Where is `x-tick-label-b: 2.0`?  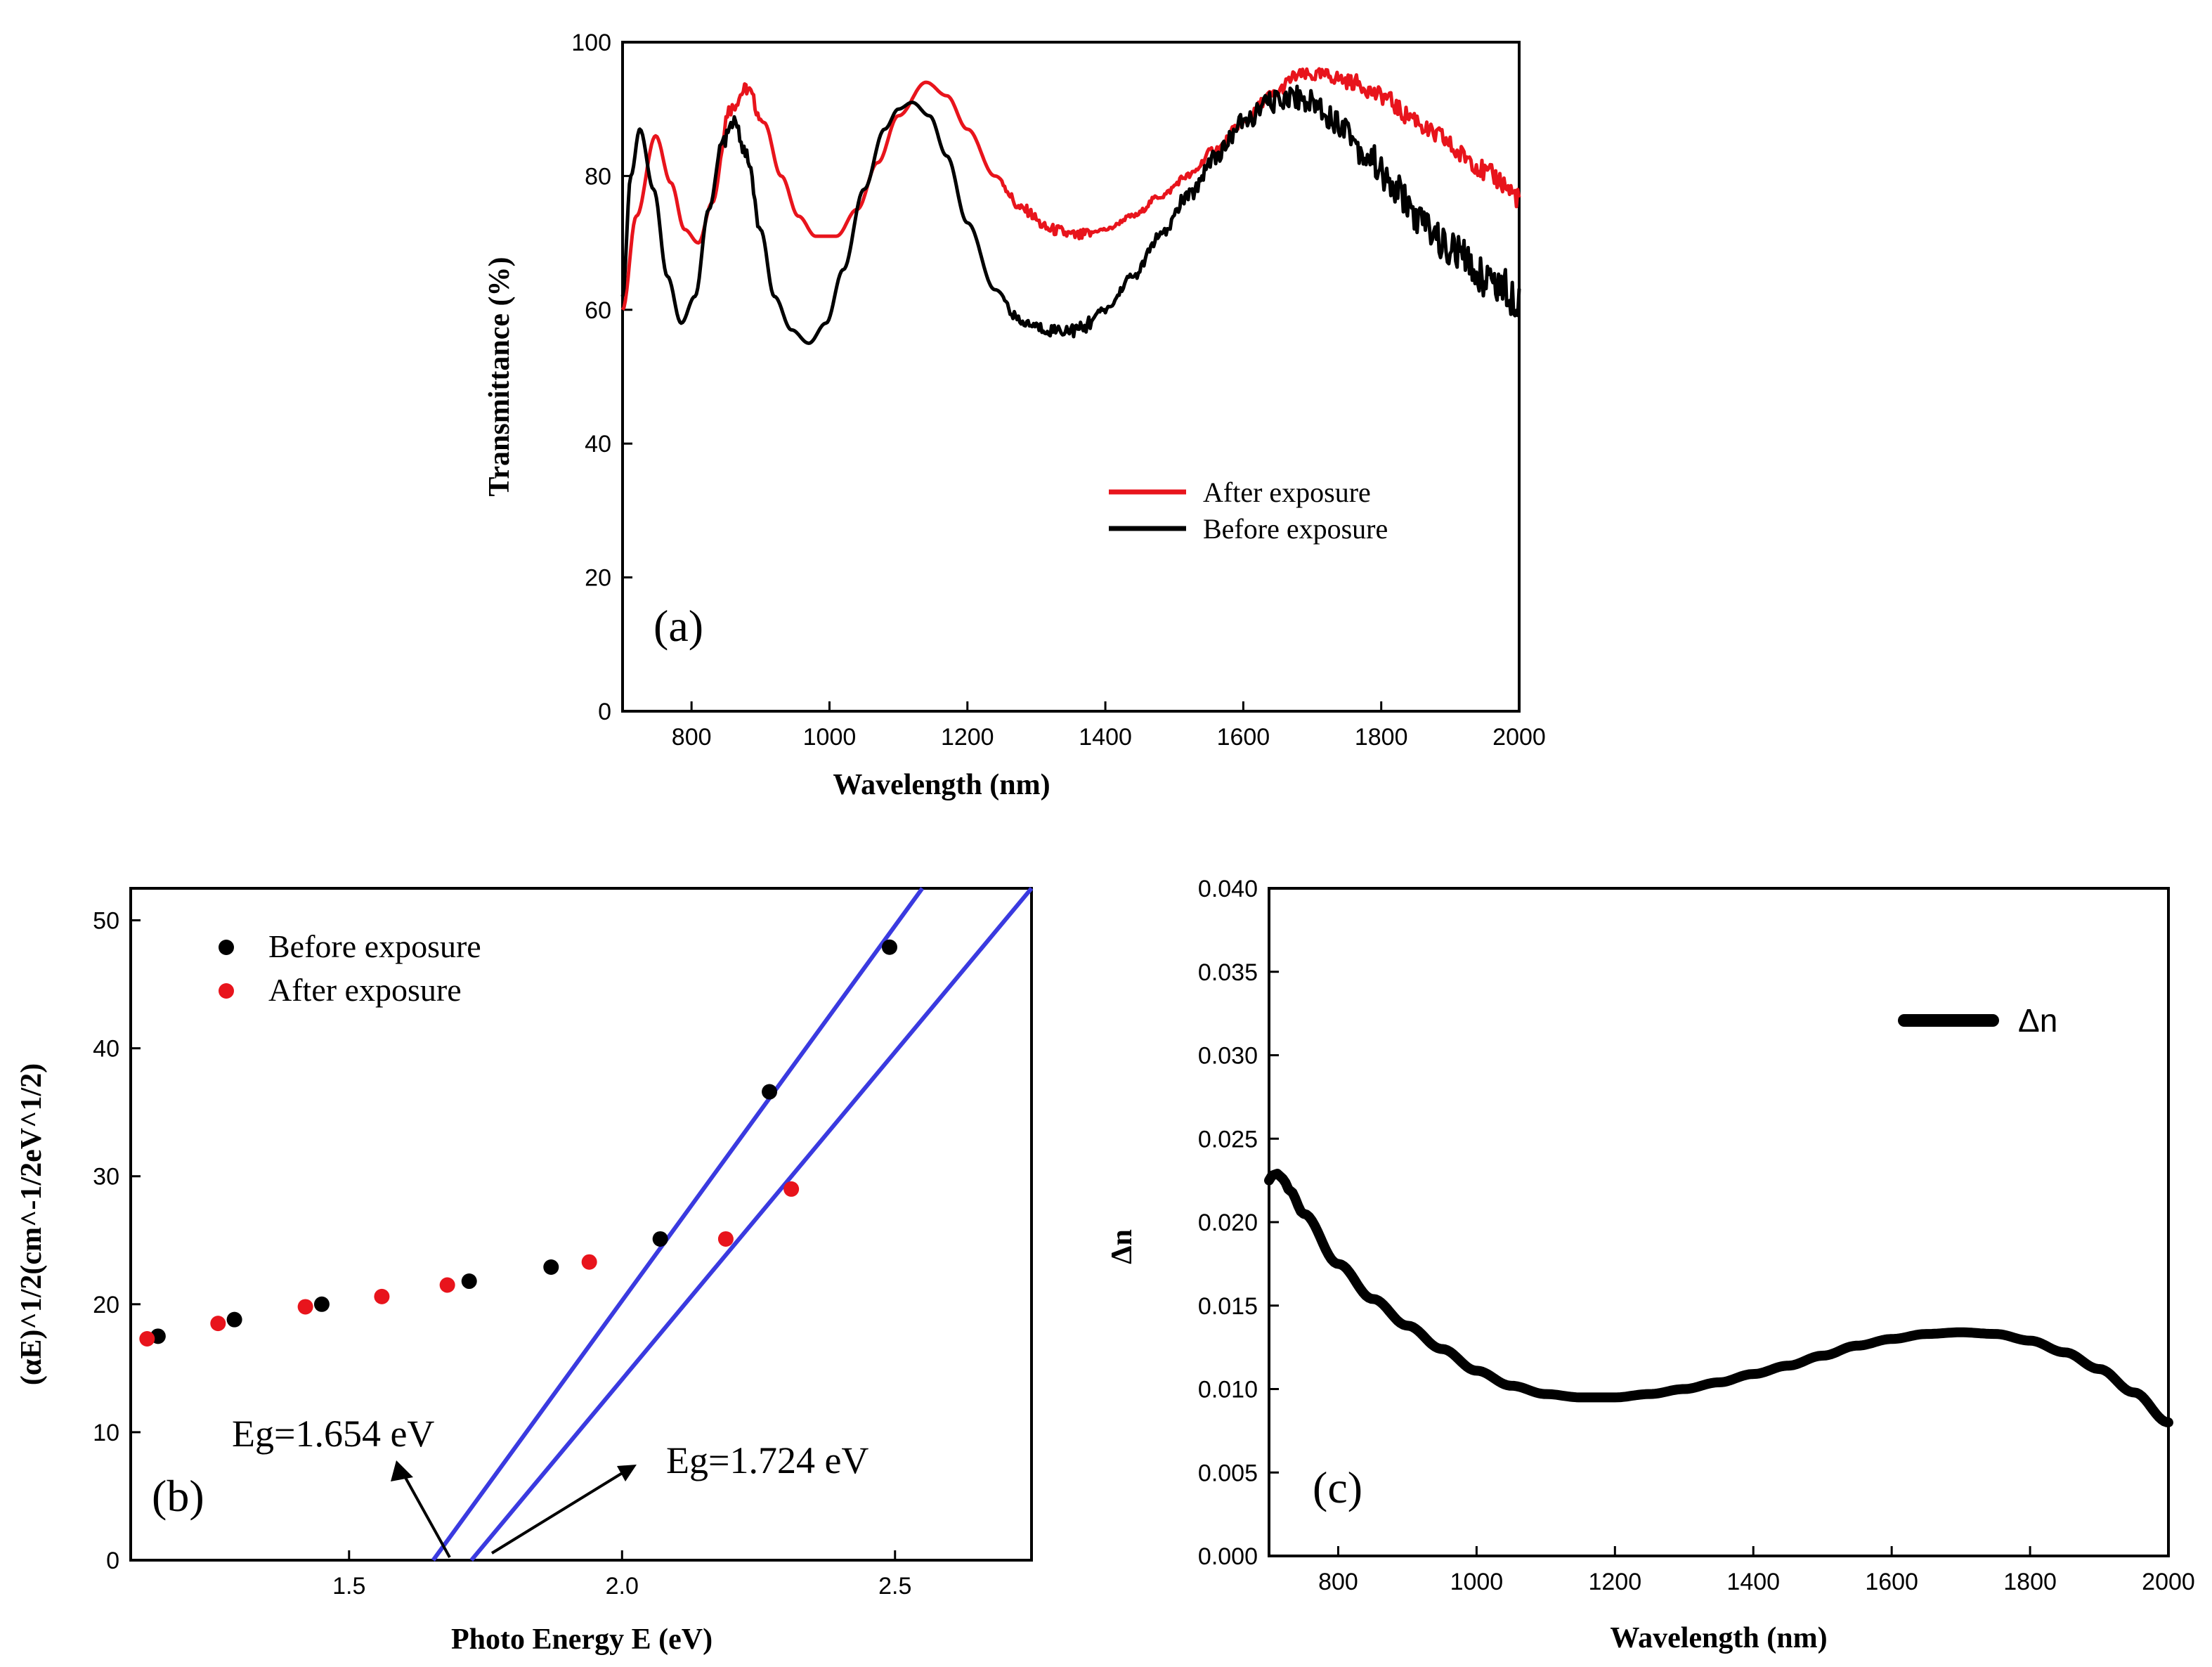
x-tick-label-b: 2.0 is located at coordinates (622, 1587).